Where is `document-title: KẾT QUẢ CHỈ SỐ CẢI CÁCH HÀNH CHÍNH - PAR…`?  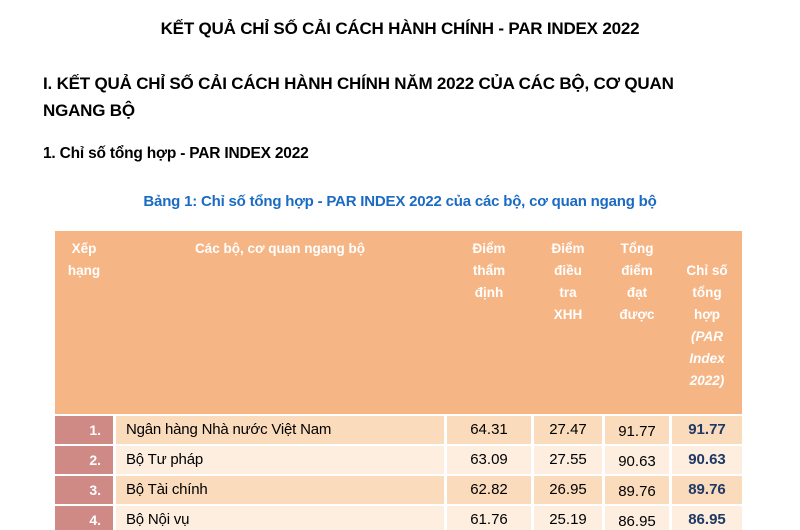 document-title: KẾT QUẢ CHỈ SỐ CẢI CÁCH HÀNH CHÍNH - PAR… is located at coordinates (400, 28).